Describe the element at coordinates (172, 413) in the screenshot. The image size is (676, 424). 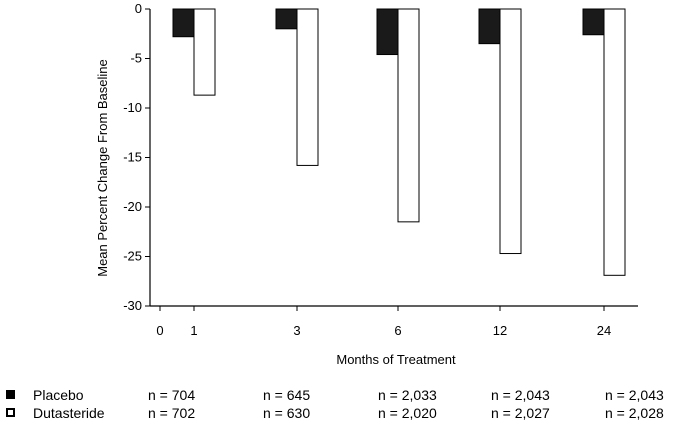
I see `n-count: n = 702` at that location.